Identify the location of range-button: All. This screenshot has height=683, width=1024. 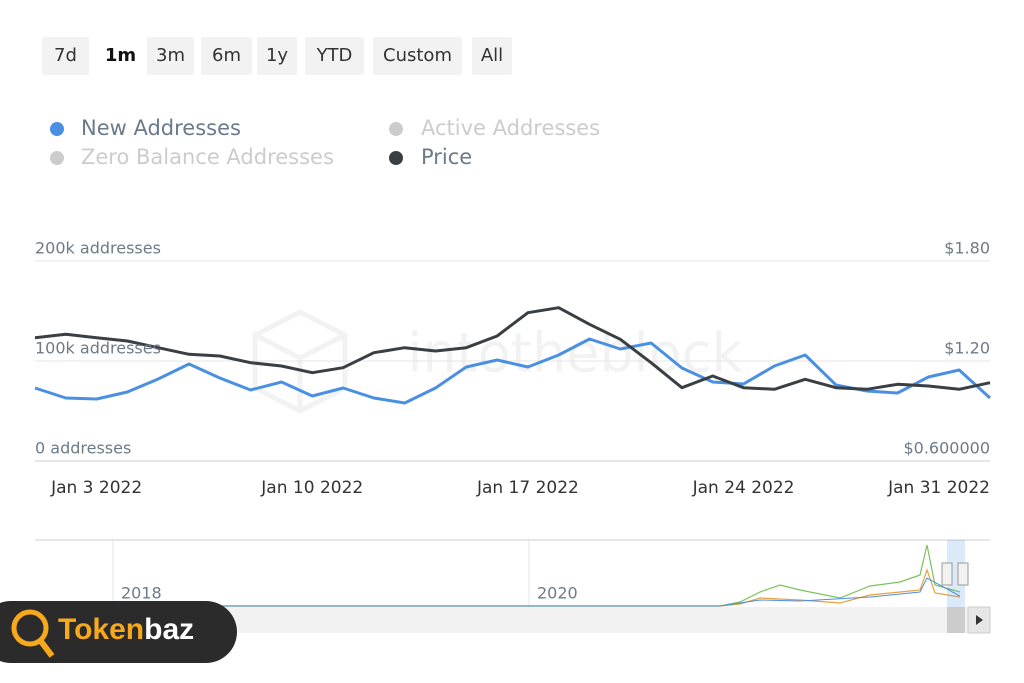
(492, 56).